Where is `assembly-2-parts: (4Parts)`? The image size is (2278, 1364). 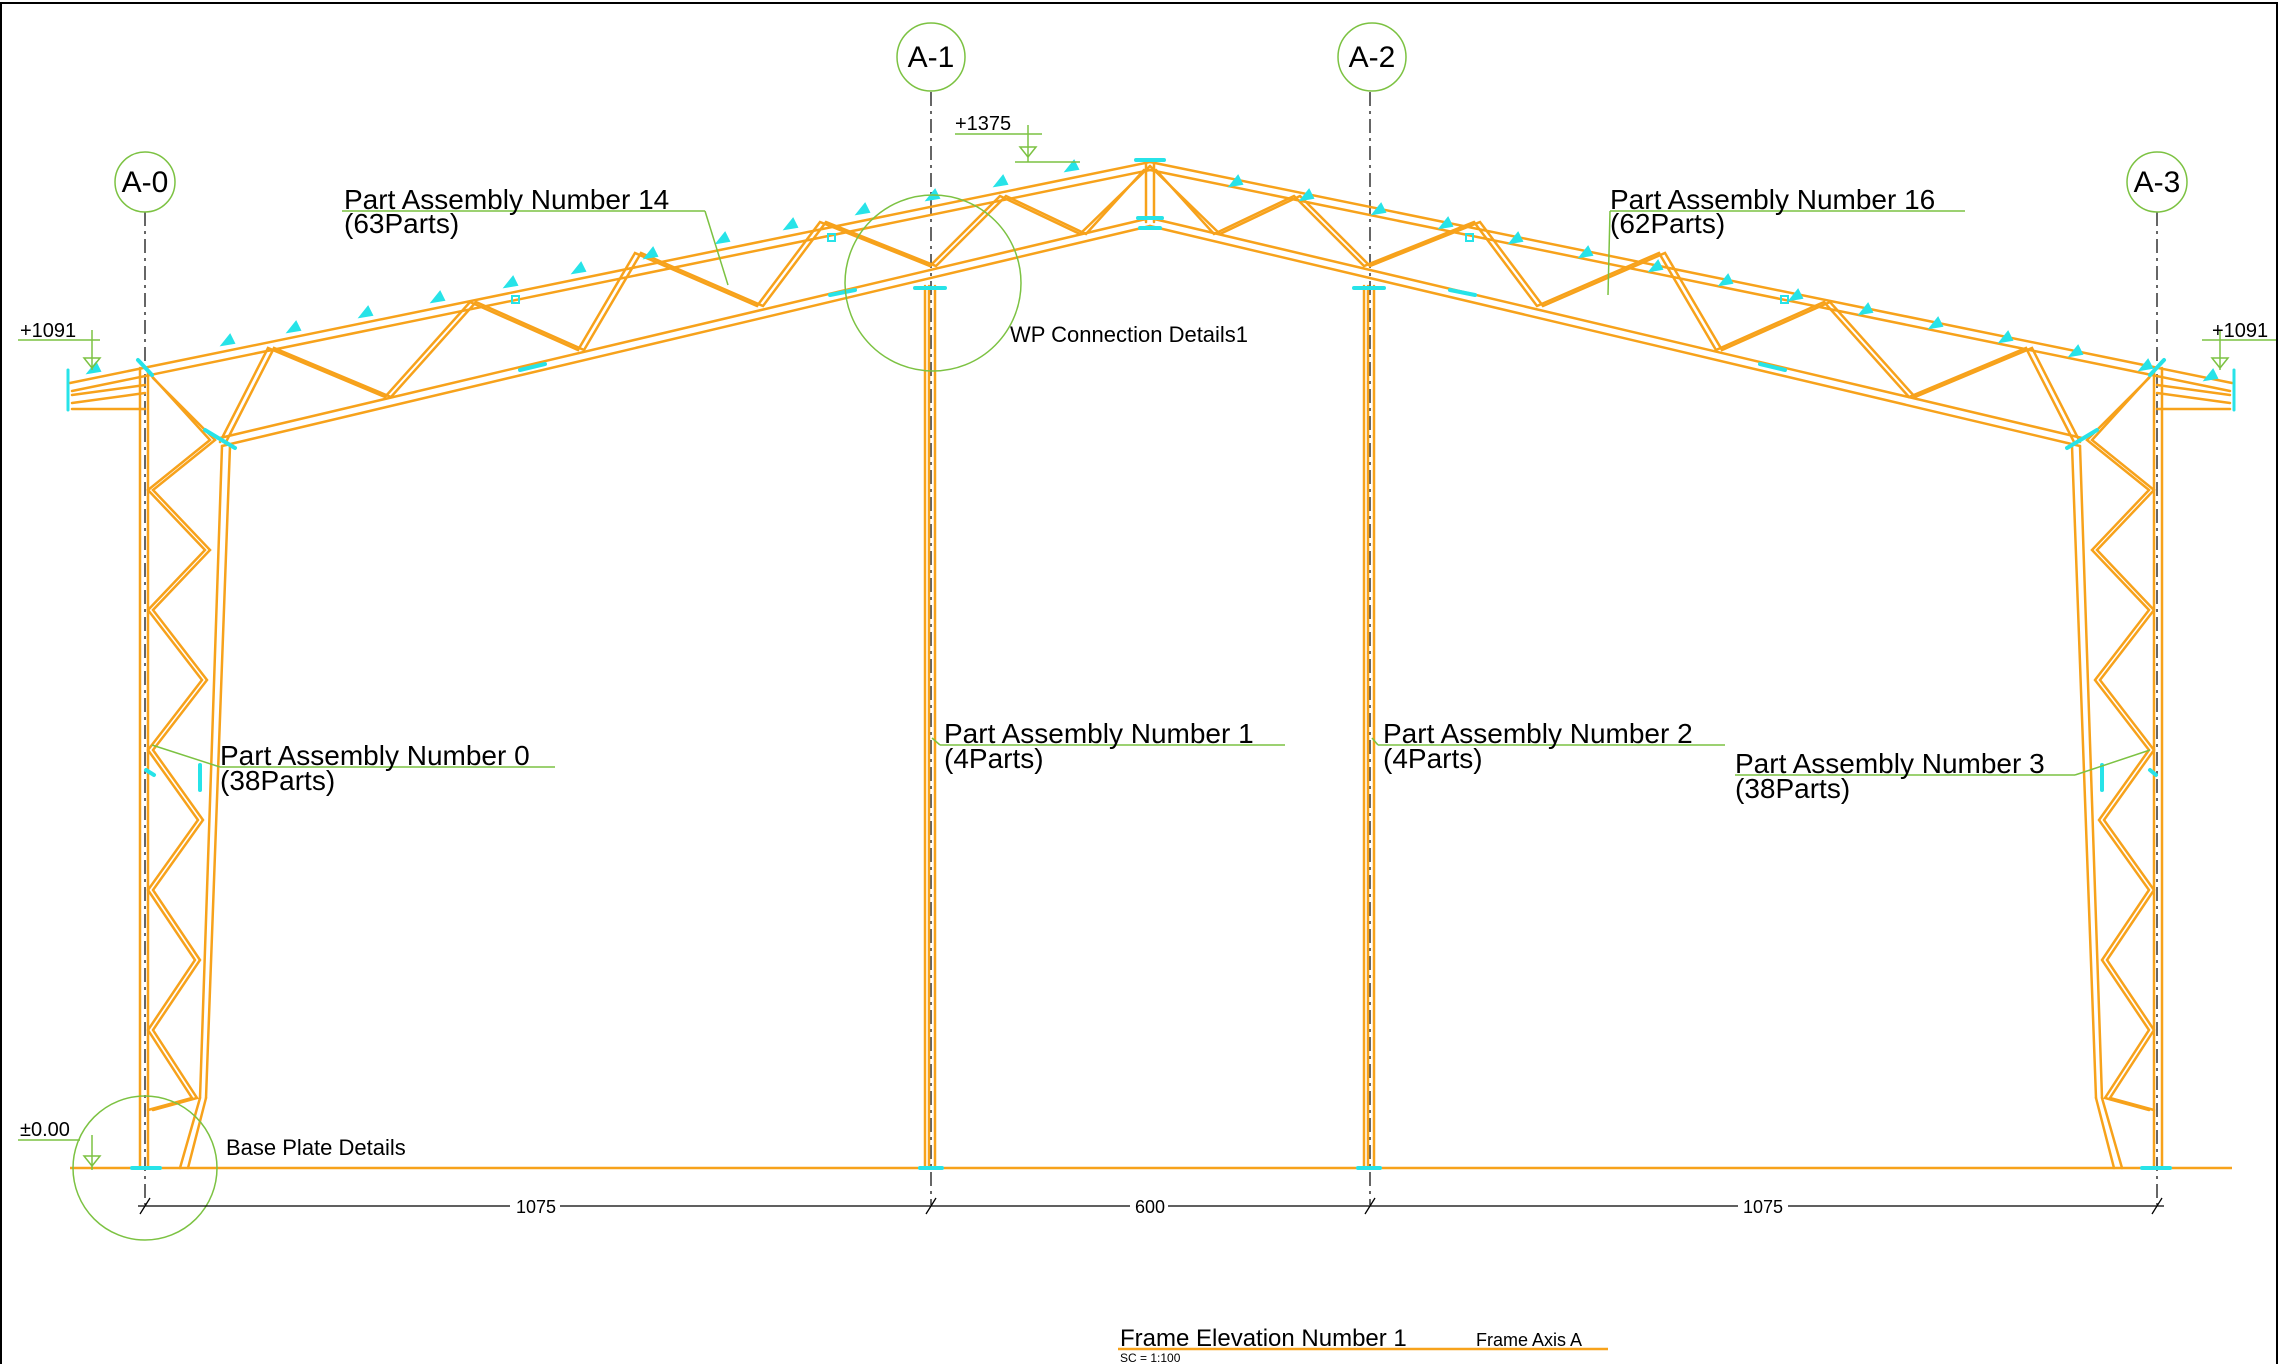
assembly-2-parts: (4Parts) is located at coordinates (1433, 758).